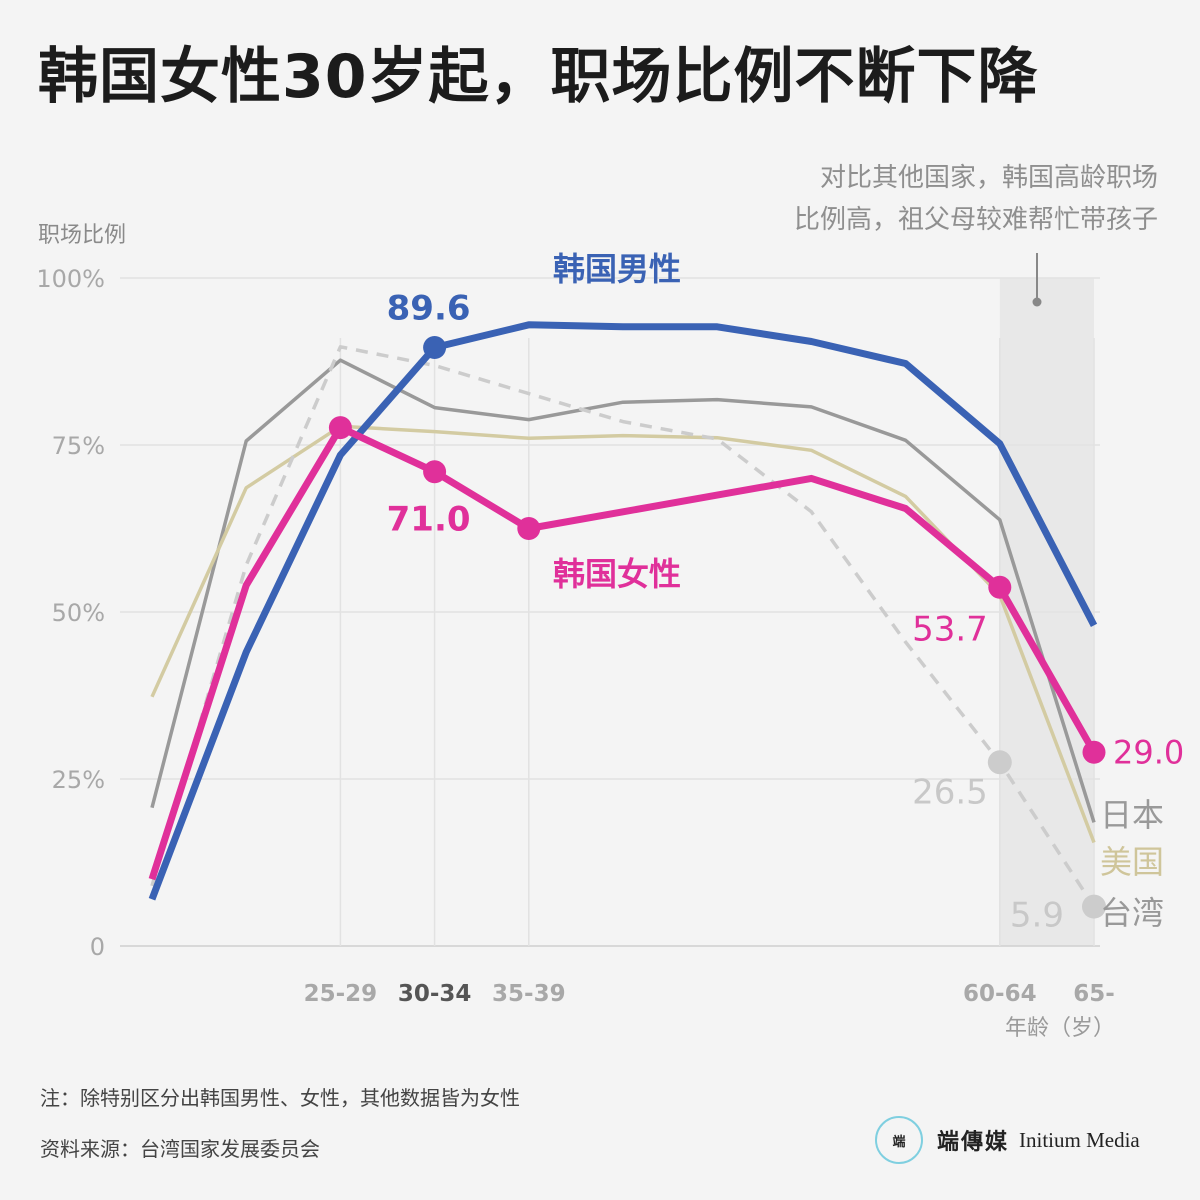 The width and height of the screenshot is (1200, 1200). What do you see at coordinates (341, 994) in the screenshot?
I see `x-tick-label: 25-29` at bounding box center [341, 994].